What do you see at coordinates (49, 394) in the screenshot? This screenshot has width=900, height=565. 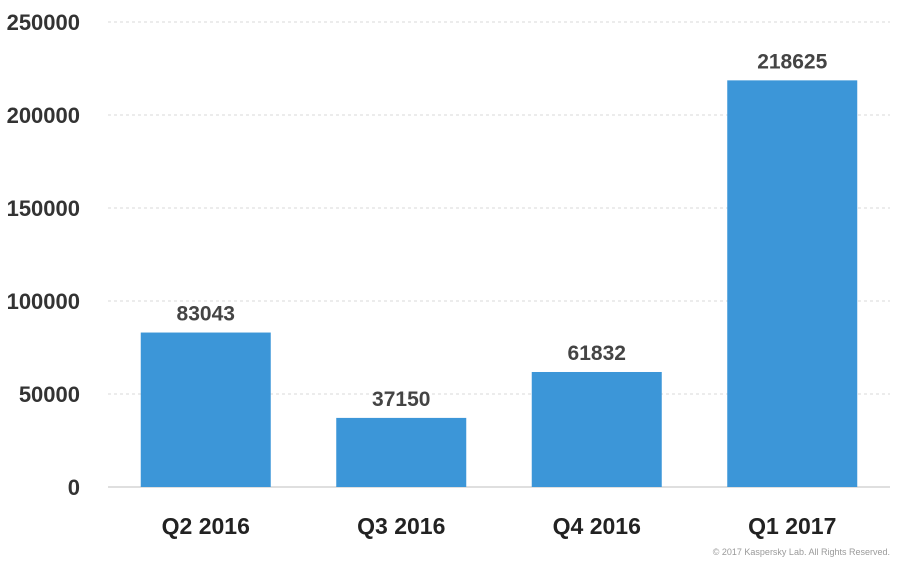 I see `y-tick-label: 50000` at bounding box center [49, 394].